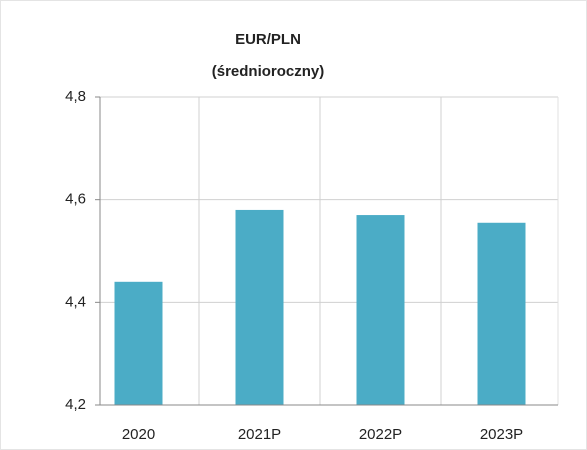 The image size is (587, 450). What do you see at coordinates (268, 71) in the screenshot?
I see `chart-subtitle: (średnioroczny)` at bounding box center [268, 71].